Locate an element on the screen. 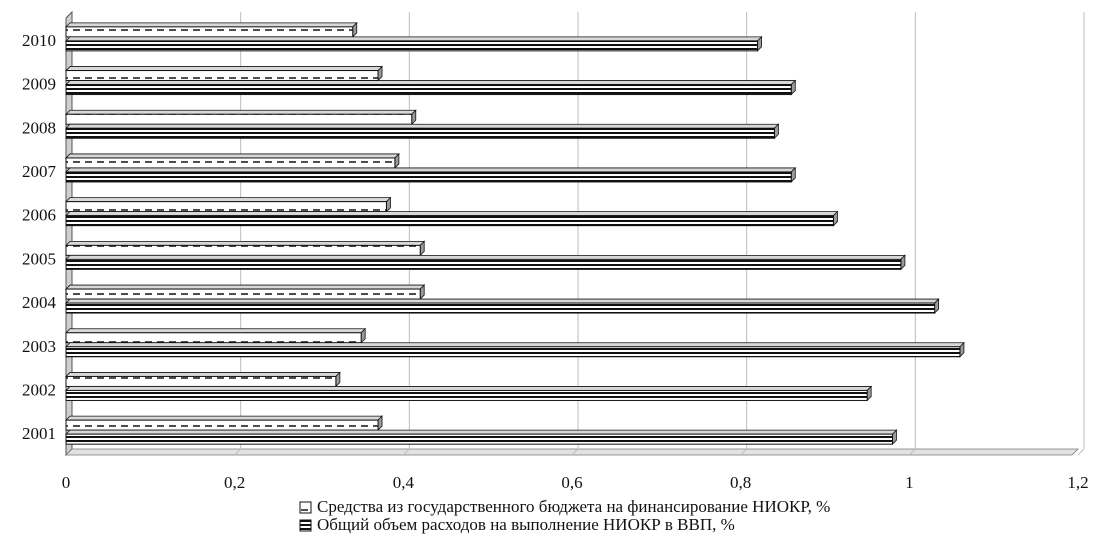  x-tick-label: 0,8 is located at coordinates (740, 482).